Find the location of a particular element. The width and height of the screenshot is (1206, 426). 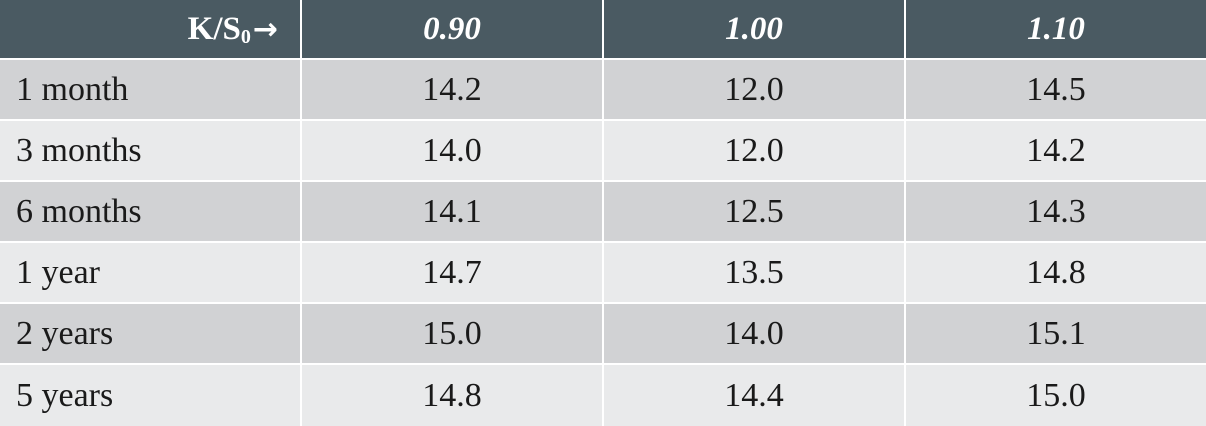

table-row: 2 years 15.0 14.0 15.1 is located at coordinates (603, 333).